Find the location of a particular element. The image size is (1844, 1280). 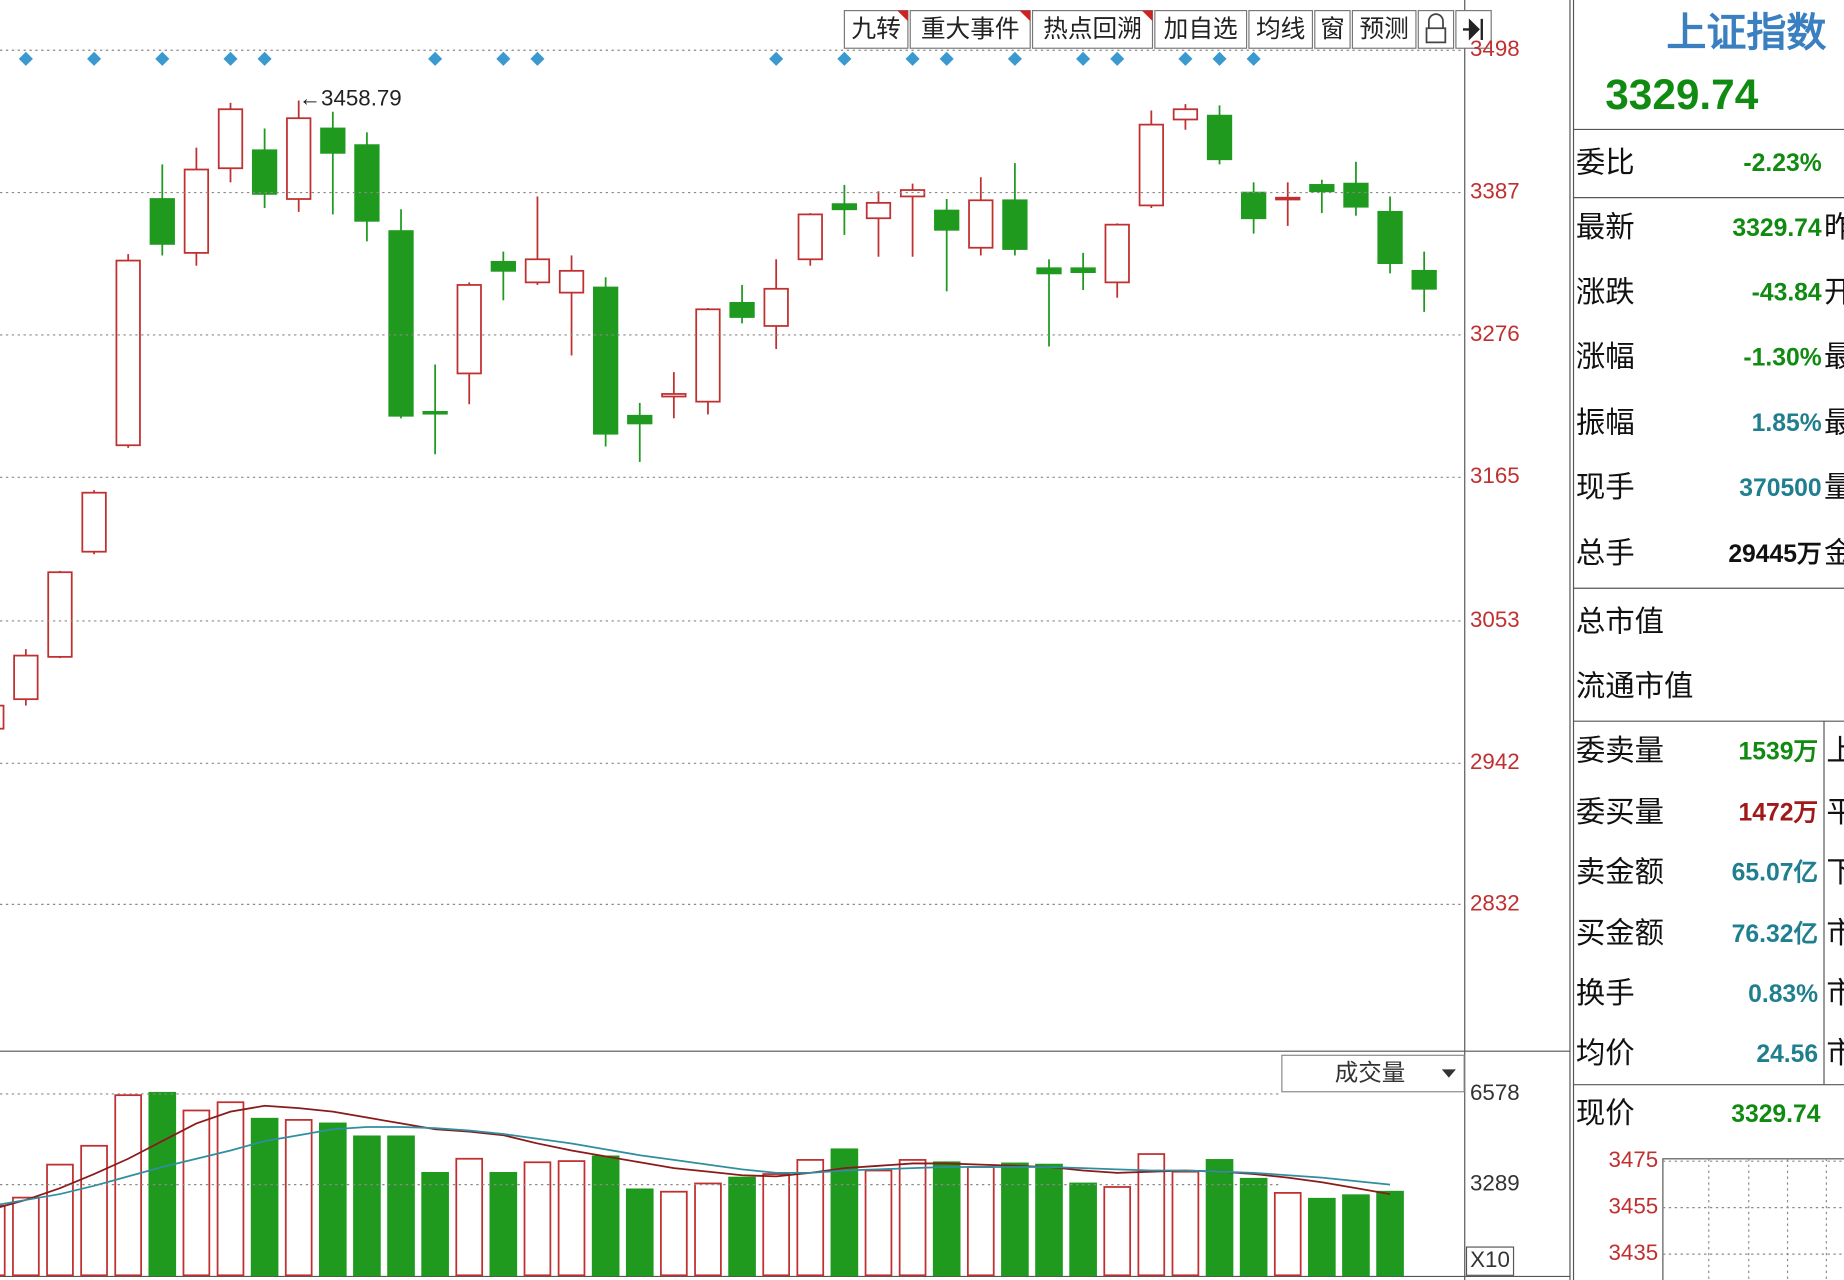

row-label: 涨幅 is located at coordinates (1605, 357).